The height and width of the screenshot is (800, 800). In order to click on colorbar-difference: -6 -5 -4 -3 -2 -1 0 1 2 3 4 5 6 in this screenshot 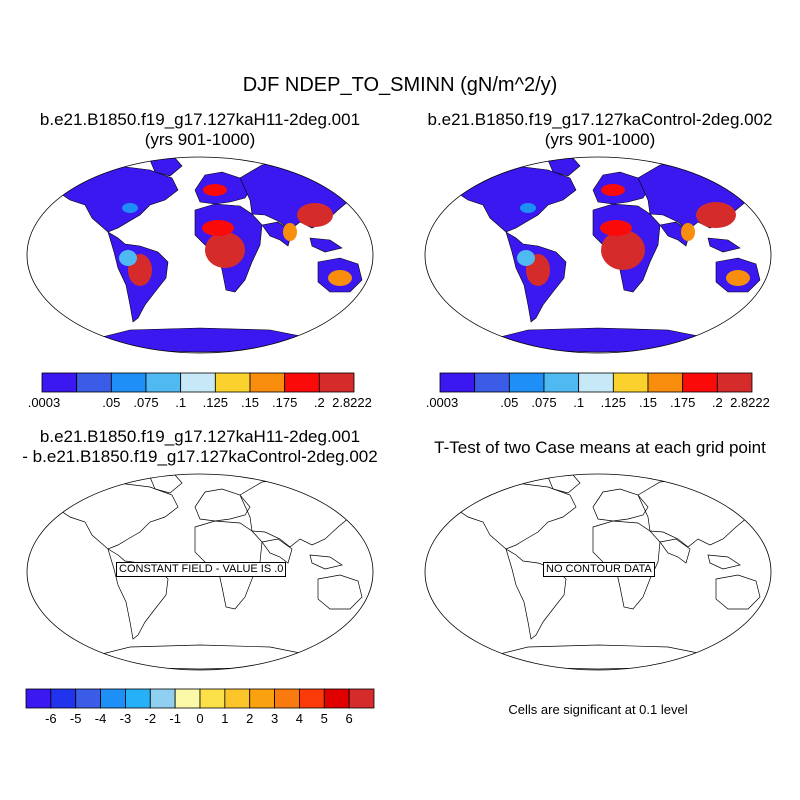, I will do `click(200, 707)`.